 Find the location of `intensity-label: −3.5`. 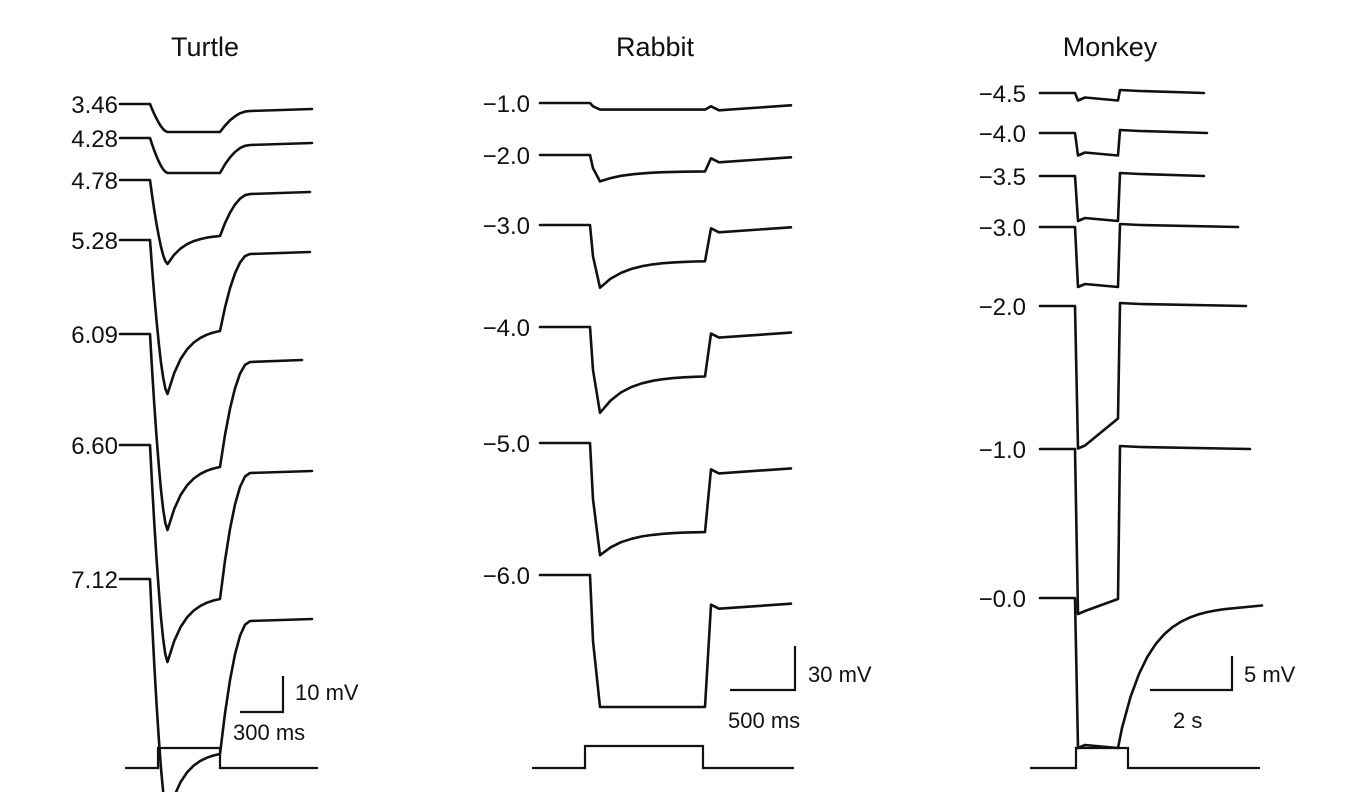

intensity-label: −3.5 is located at coordinates (1002, 177).